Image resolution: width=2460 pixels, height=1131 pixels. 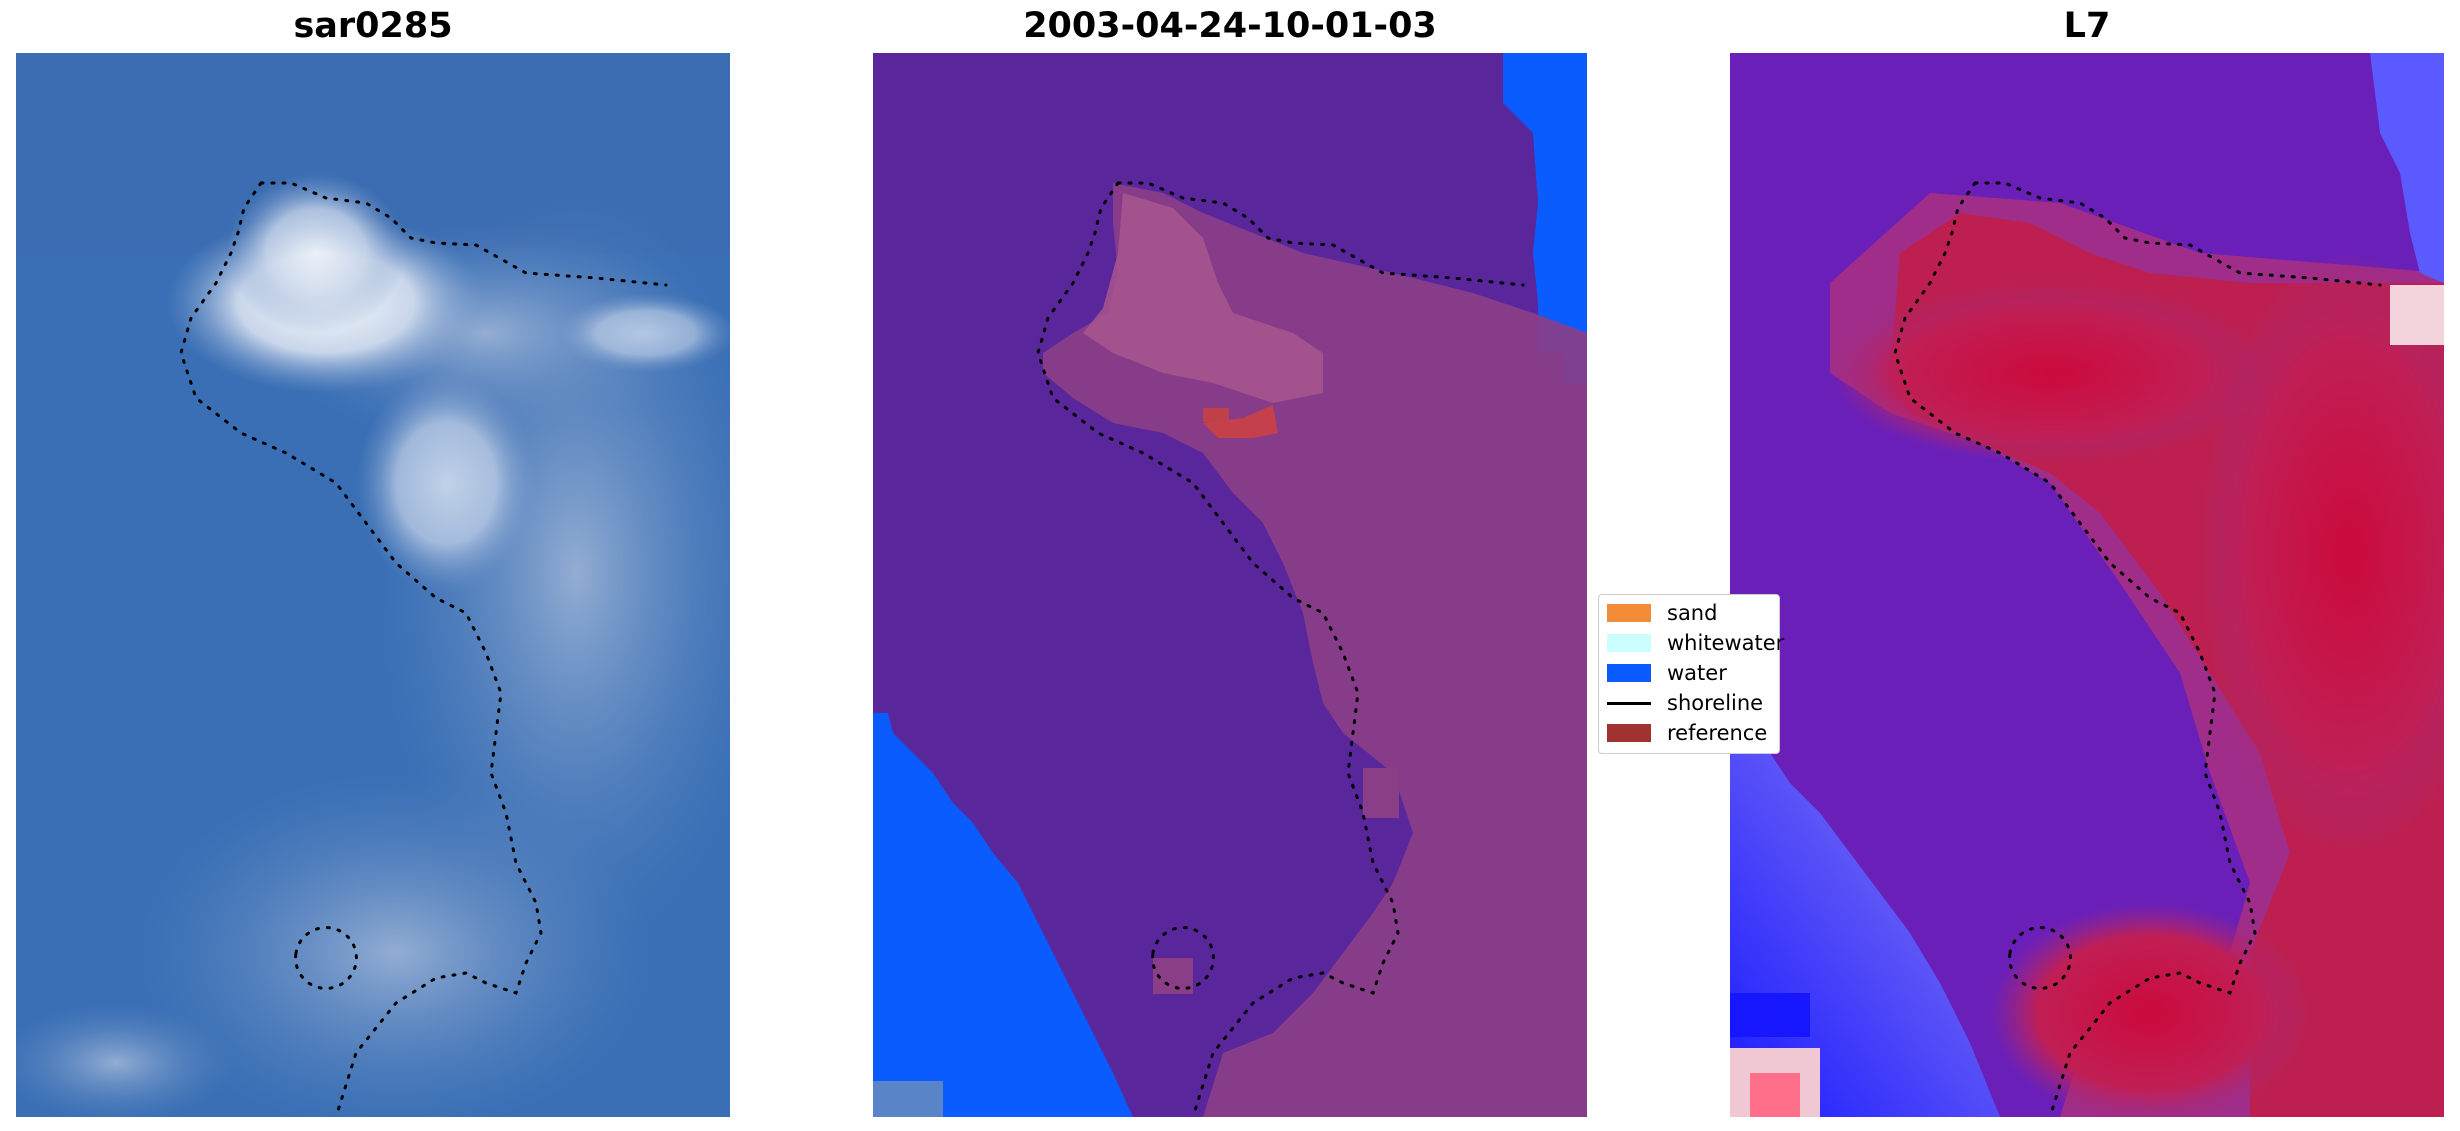 What do you see at coordinates (1692, 613) in the screenshot?
I see `legend-label-sand: sand` at bounding box center [1692, 613].